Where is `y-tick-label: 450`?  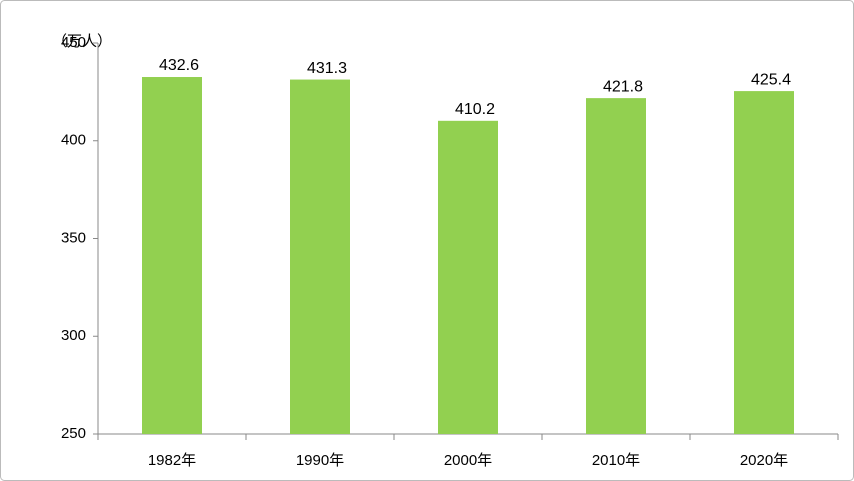
y-tick-label: 450 is located at coordinates (73, 42).